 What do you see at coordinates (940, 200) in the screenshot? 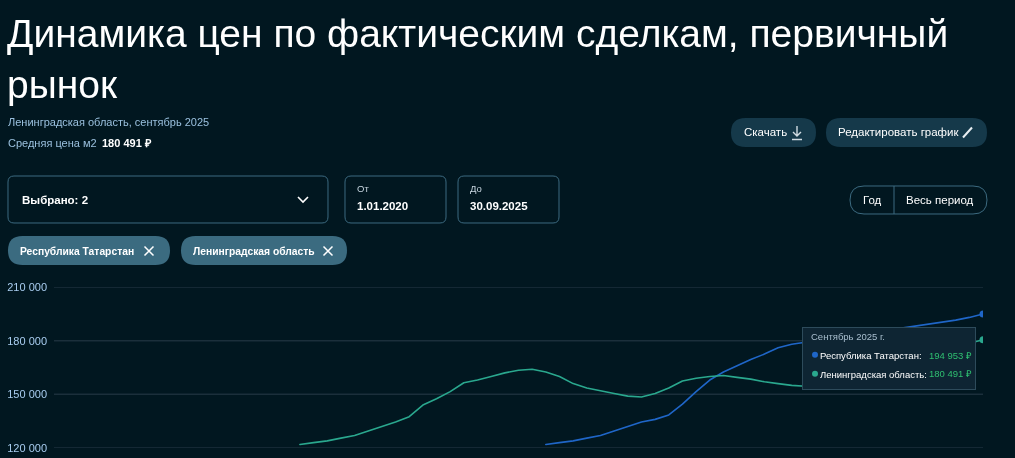
I see `text: Весь период` at bounding box center [940, 200].